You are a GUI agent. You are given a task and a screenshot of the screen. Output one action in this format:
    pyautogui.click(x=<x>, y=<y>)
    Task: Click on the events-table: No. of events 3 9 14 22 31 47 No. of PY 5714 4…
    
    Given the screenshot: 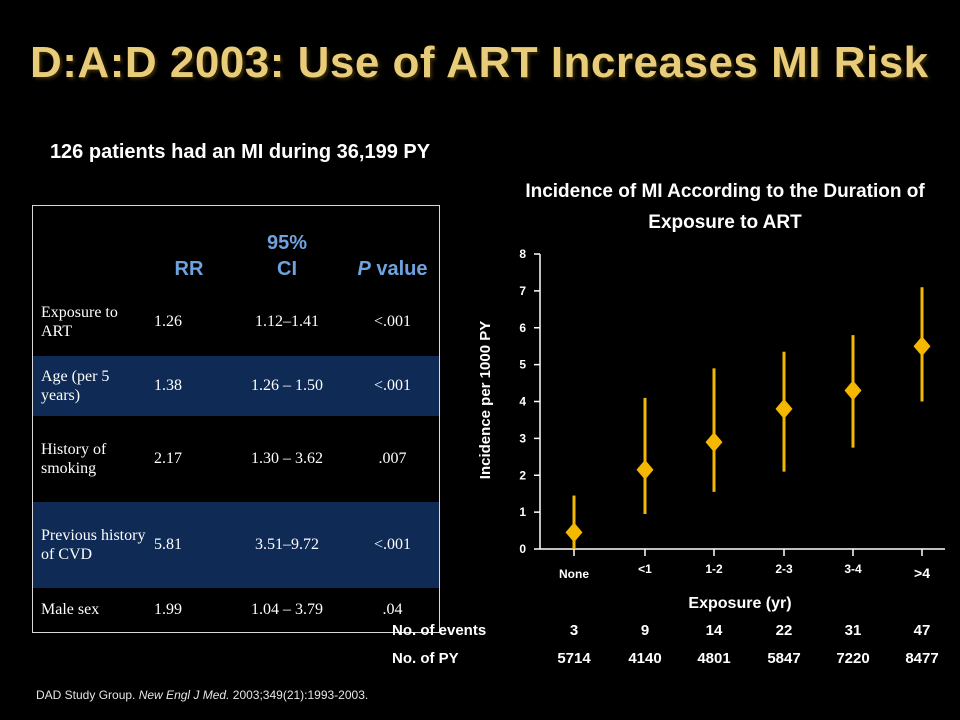 What is the action you would take?
    pyautogui.click(x=672, y=650)
    